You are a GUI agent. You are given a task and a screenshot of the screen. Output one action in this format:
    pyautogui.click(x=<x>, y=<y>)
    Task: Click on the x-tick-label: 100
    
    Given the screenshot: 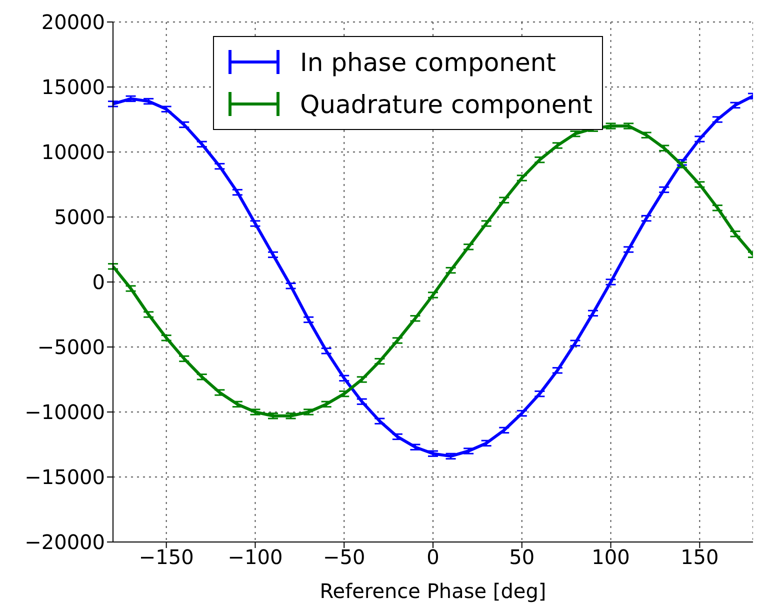 What is the action you would take?
    pyautogui.click(x=611, y=557)
    